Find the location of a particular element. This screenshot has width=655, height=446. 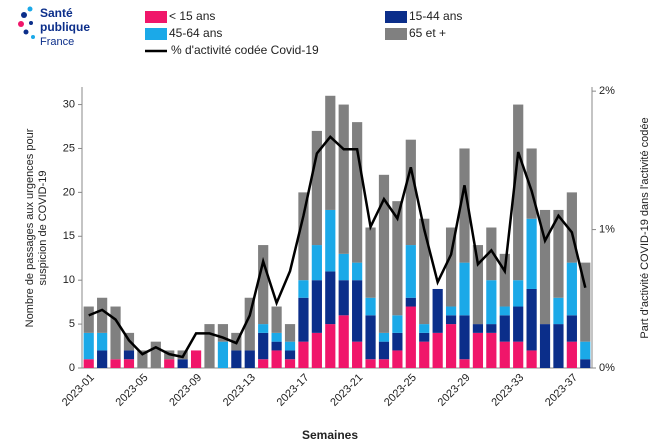

logo: Santé publique France is located at coordinates (54, 27).